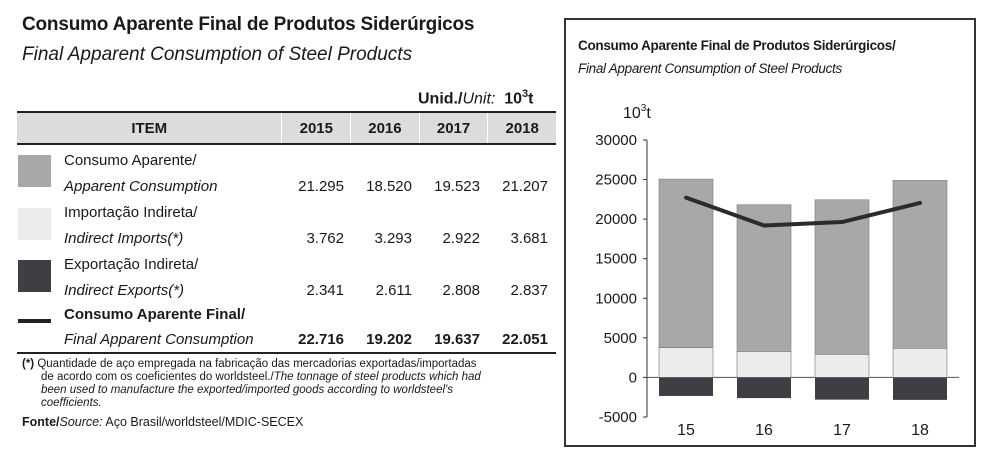 The height and width of the screenshot is (463, 985). What do you see at coordinates (124, 238) in the screenshot?
I see `row-label-en: Indirect Imports(*)` at bounding box center [124, 238].